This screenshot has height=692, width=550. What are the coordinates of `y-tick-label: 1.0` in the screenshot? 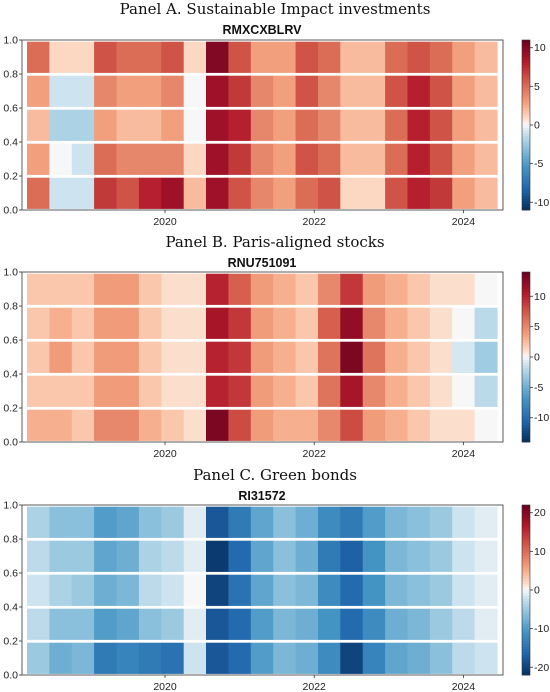 It's located at (10, 41).